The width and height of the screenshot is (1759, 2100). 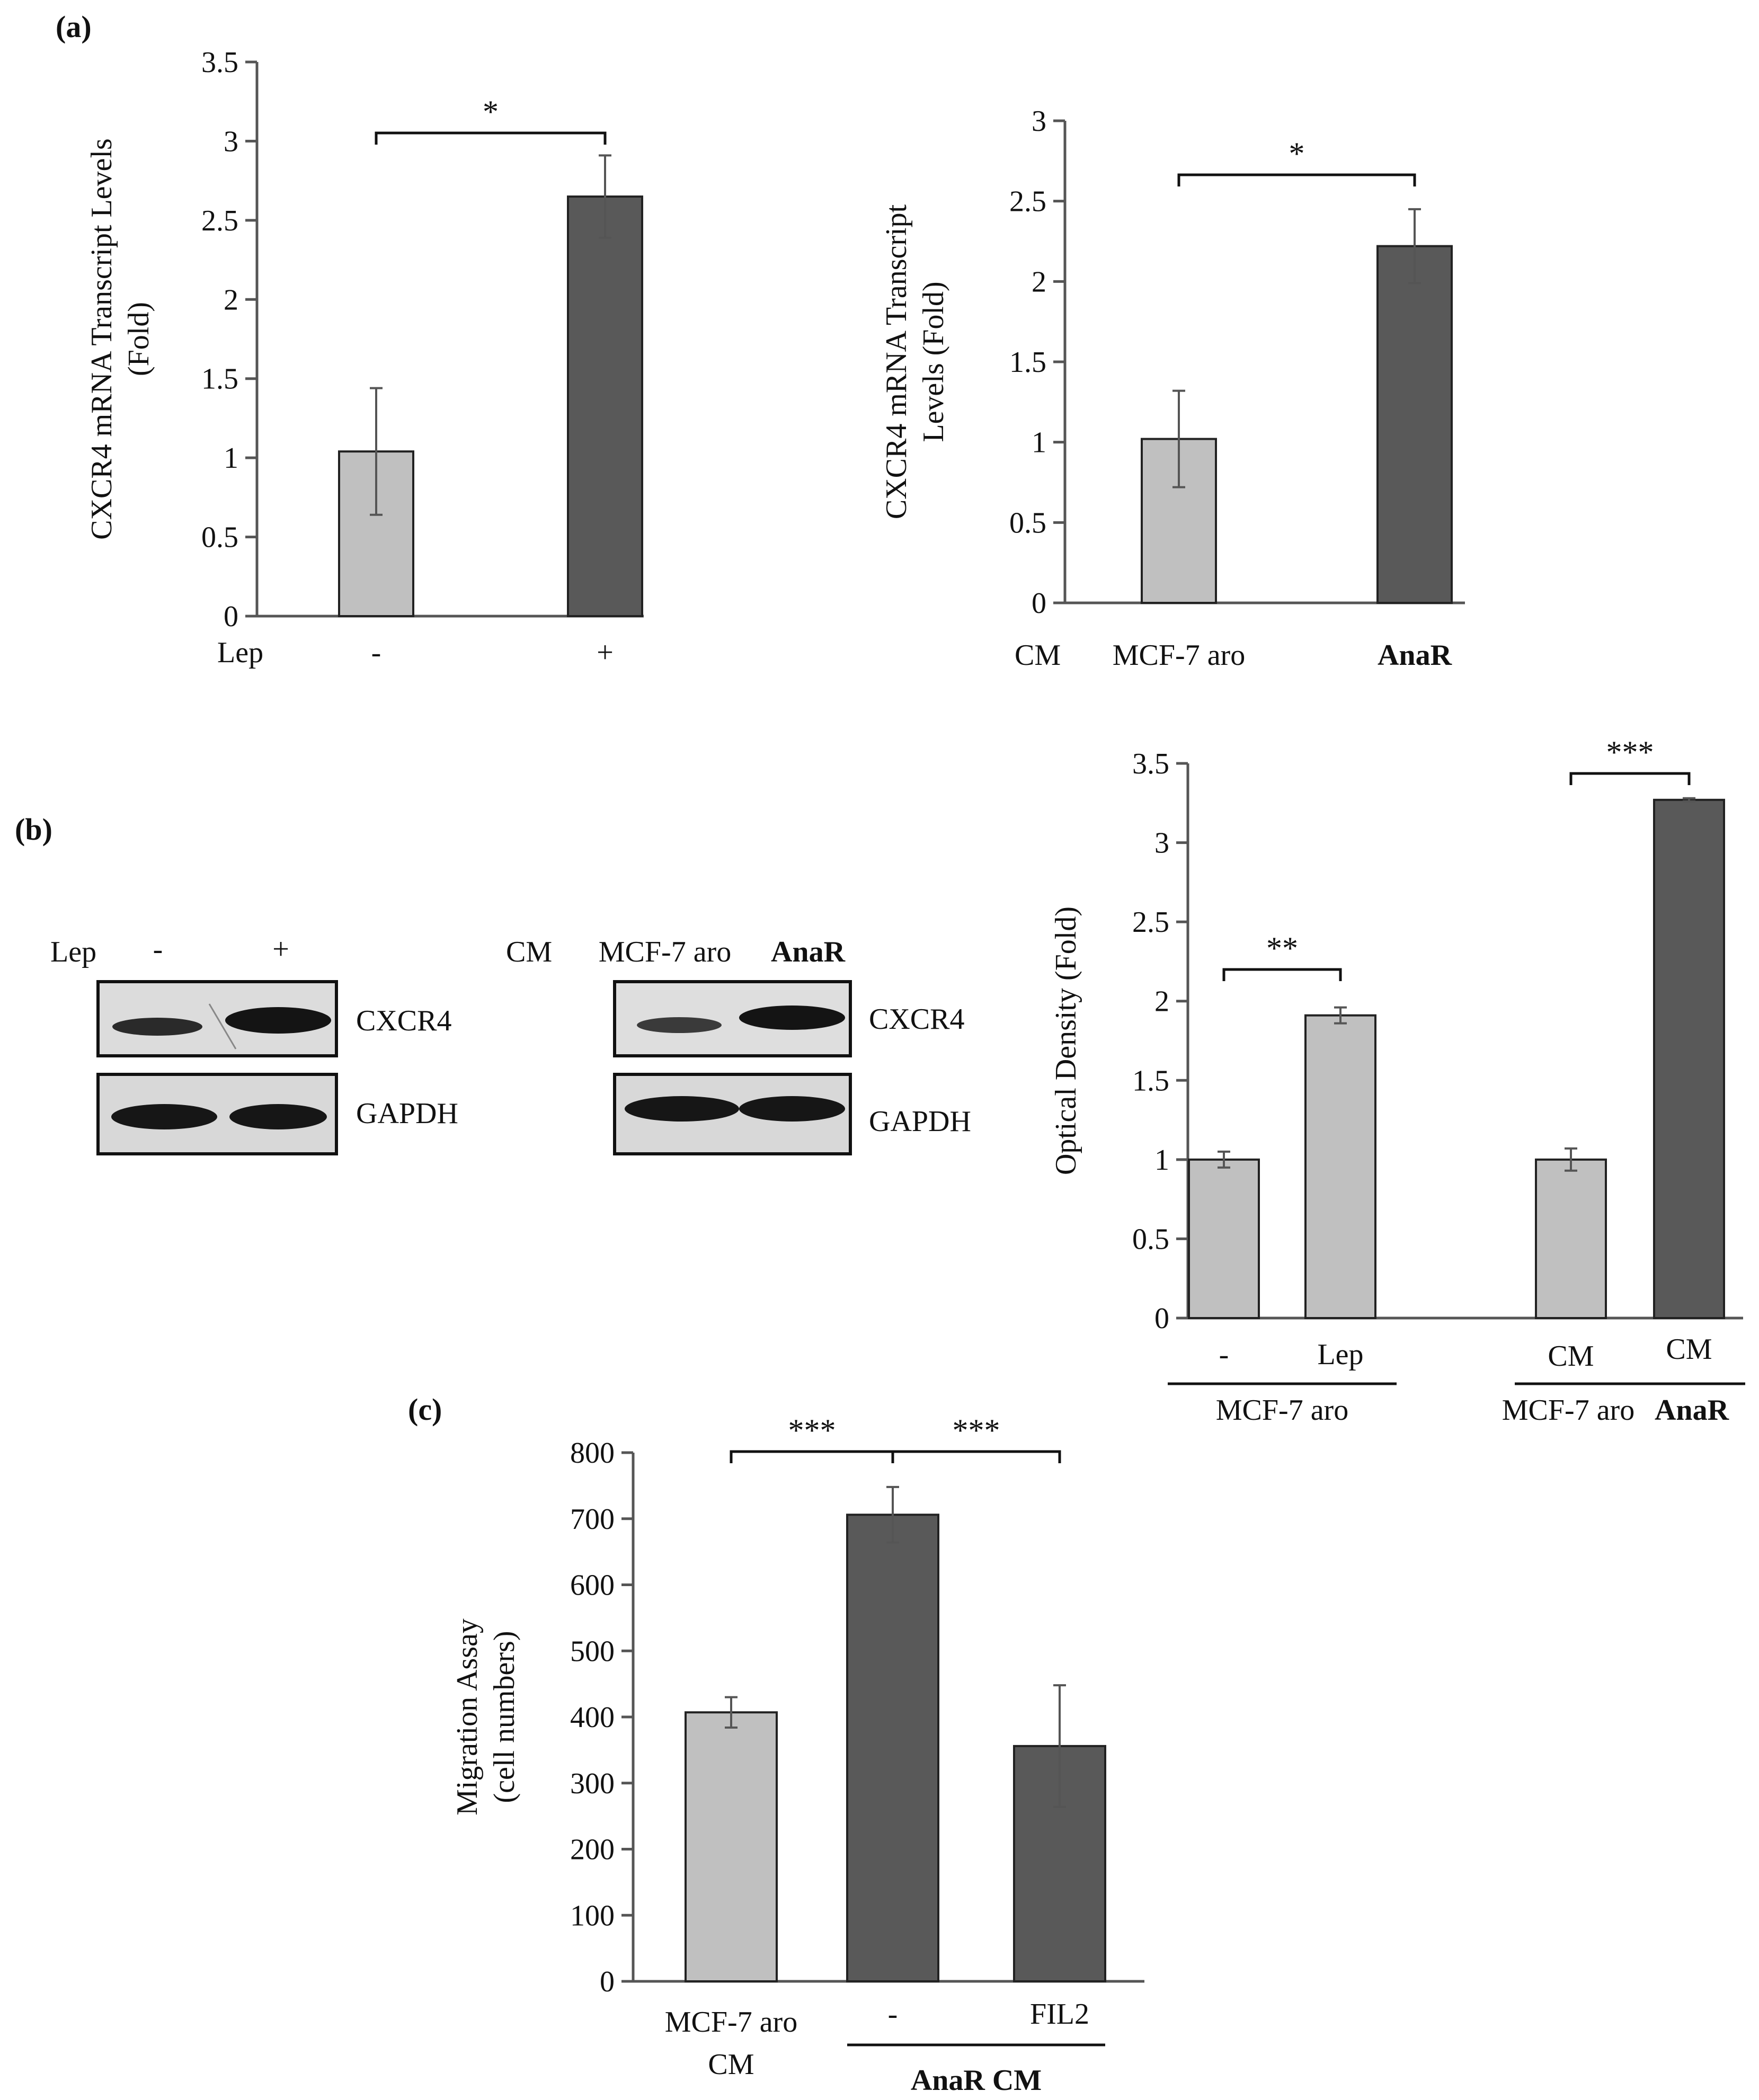 What do you see at coordinates (407, 1113) in the screenshot?
I see `blot-left-label-gapdh: GAPDH` at bounding box center [407, 1113].